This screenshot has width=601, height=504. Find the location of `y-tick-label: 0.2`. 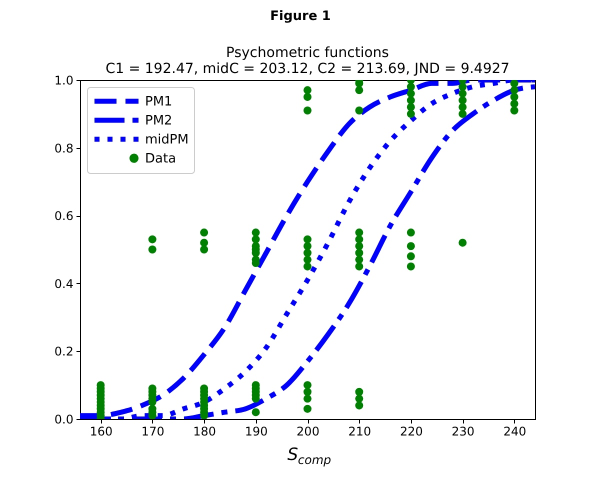

y-tick-label: 0.2 is located at coordinates (64, 351).